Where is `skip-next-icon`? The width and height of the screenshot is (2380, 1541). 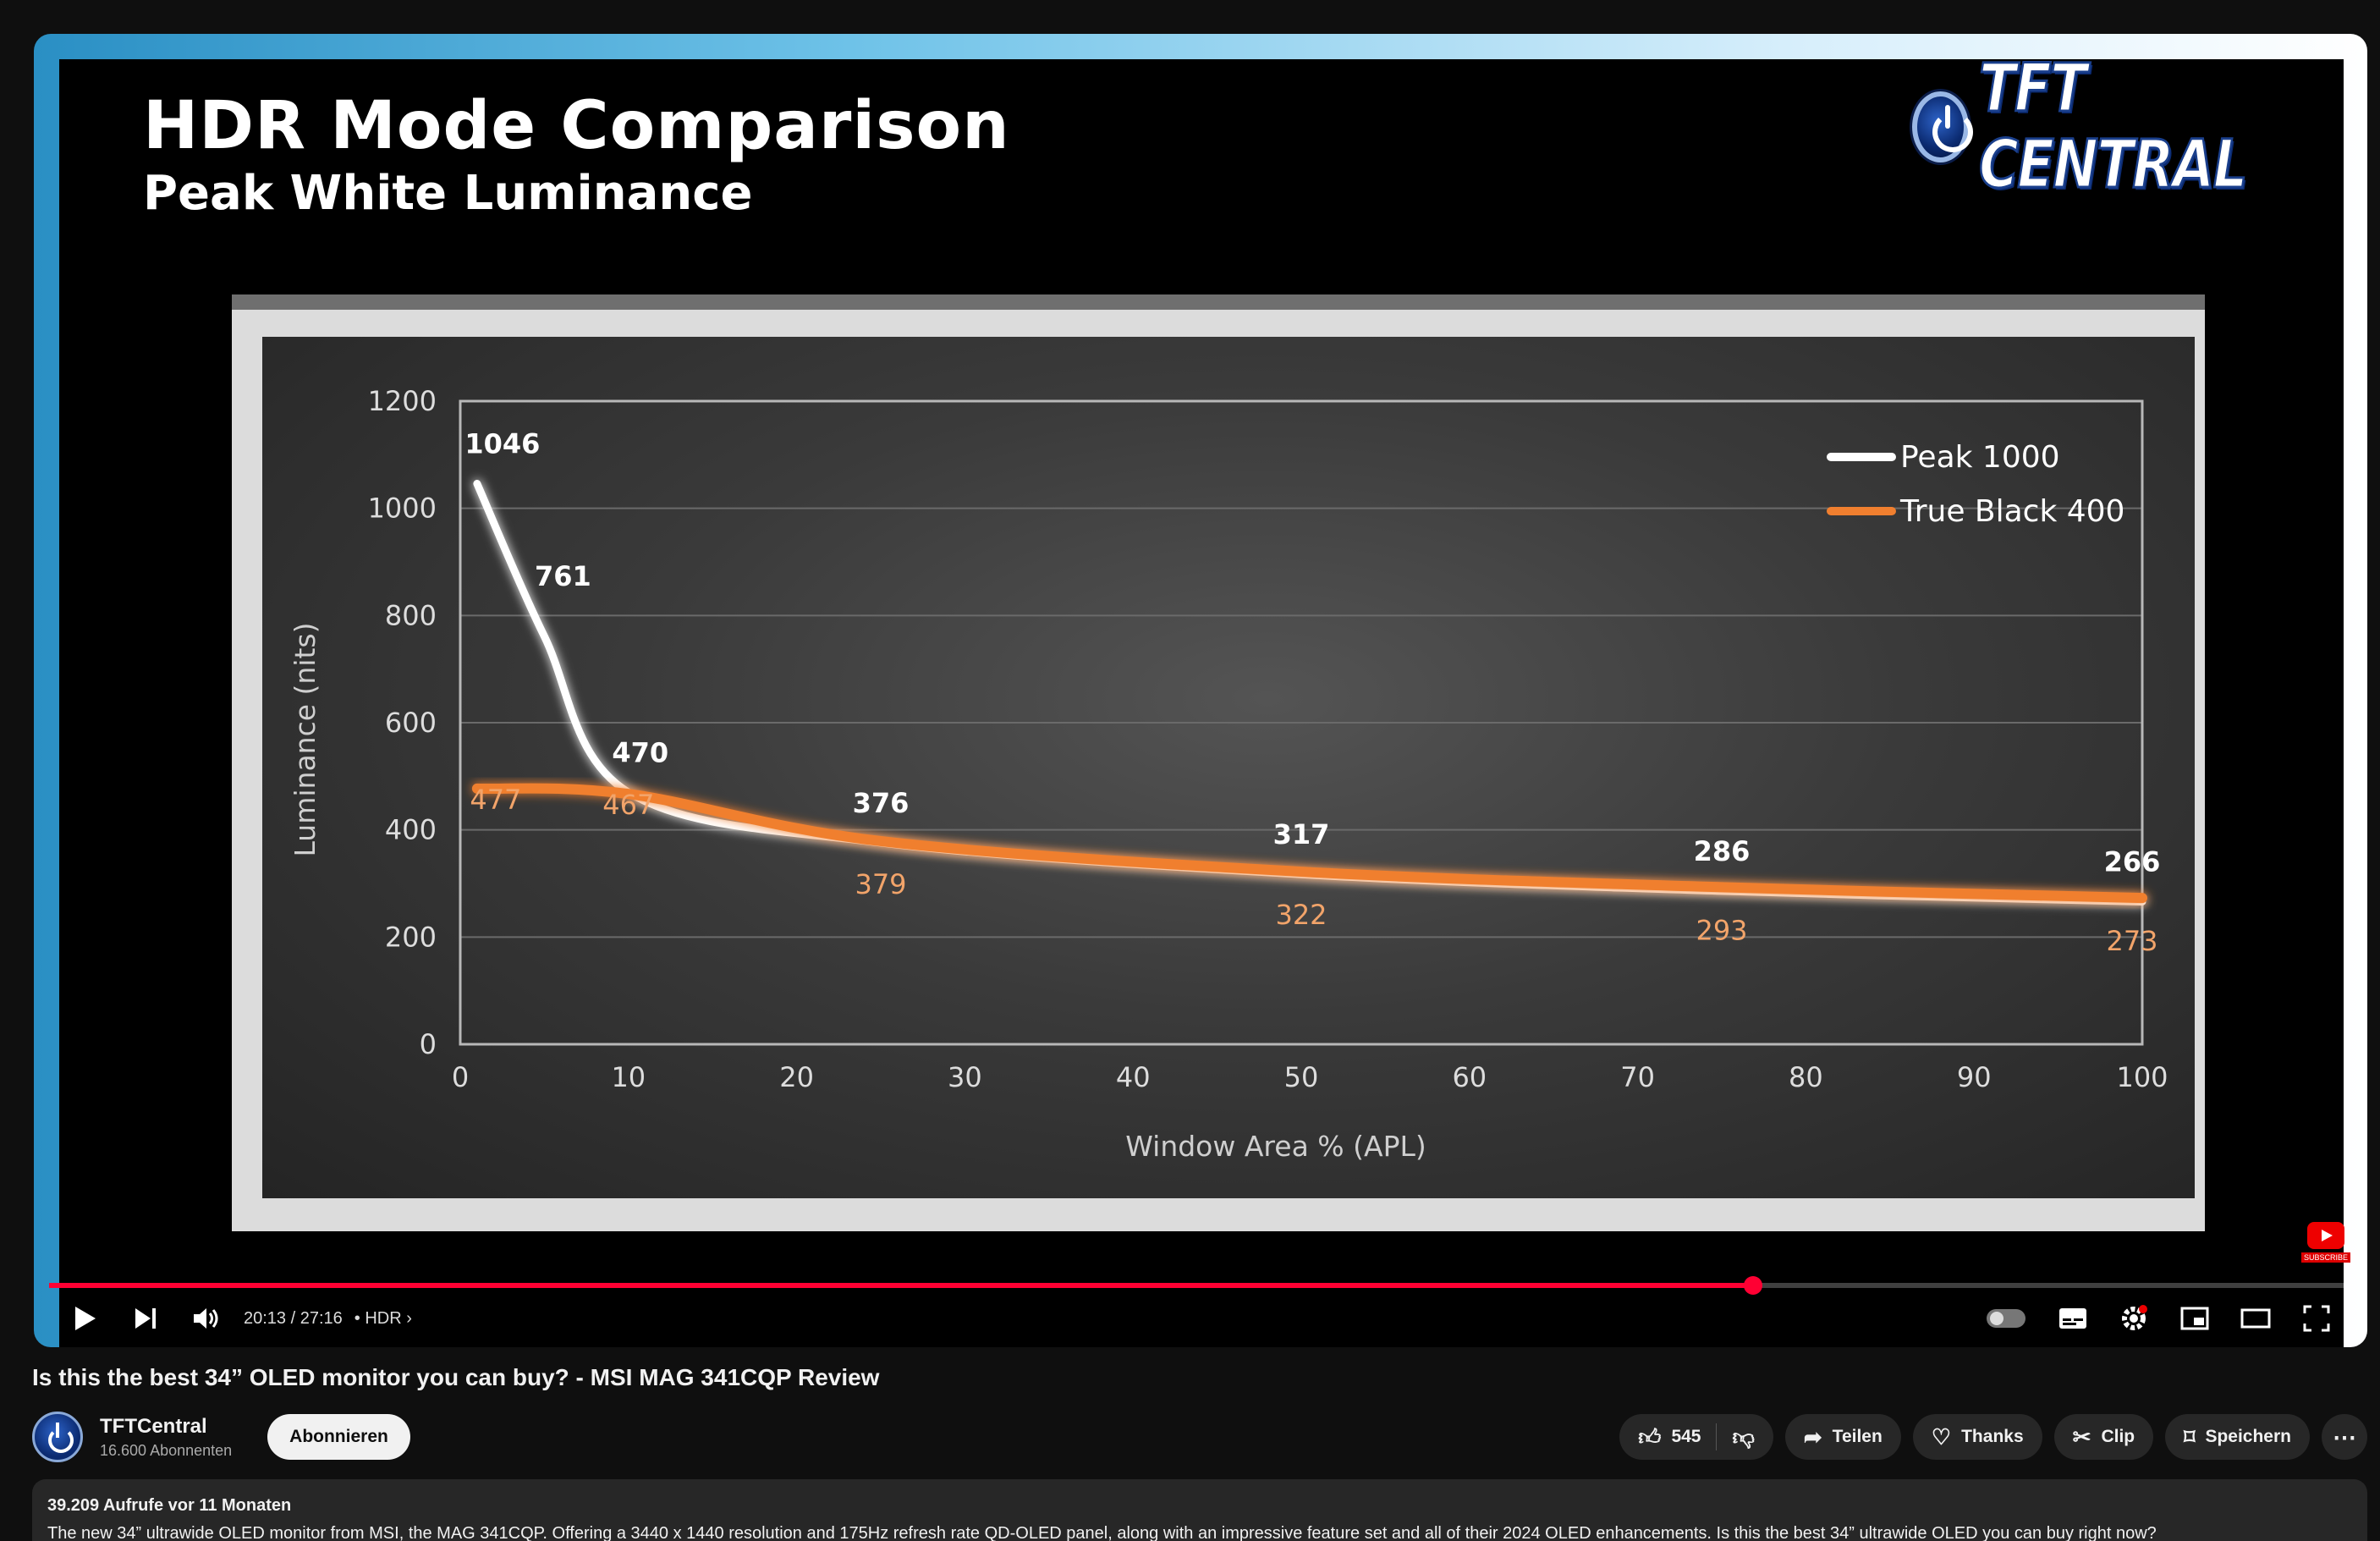
skip-next-icon is located at coordinates (145, 1318).